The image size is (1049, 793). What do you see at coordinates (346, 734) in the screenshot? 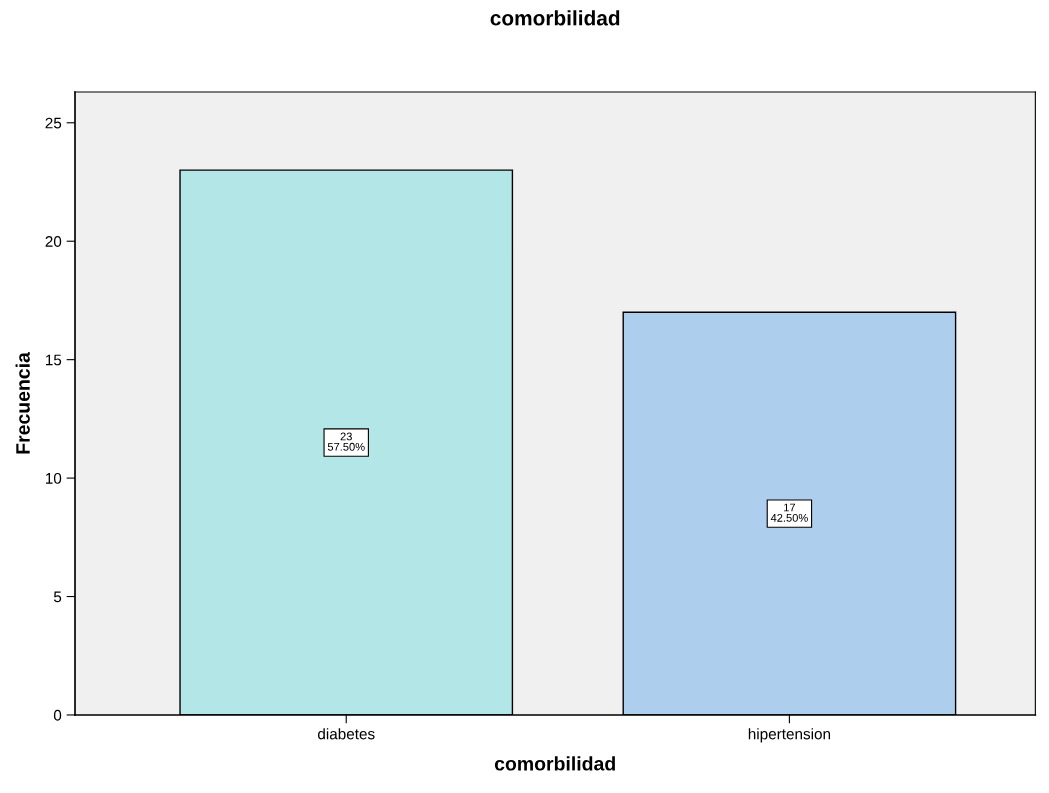
I see `x-tick-label: diabetes` at bounding box center [346, 734].